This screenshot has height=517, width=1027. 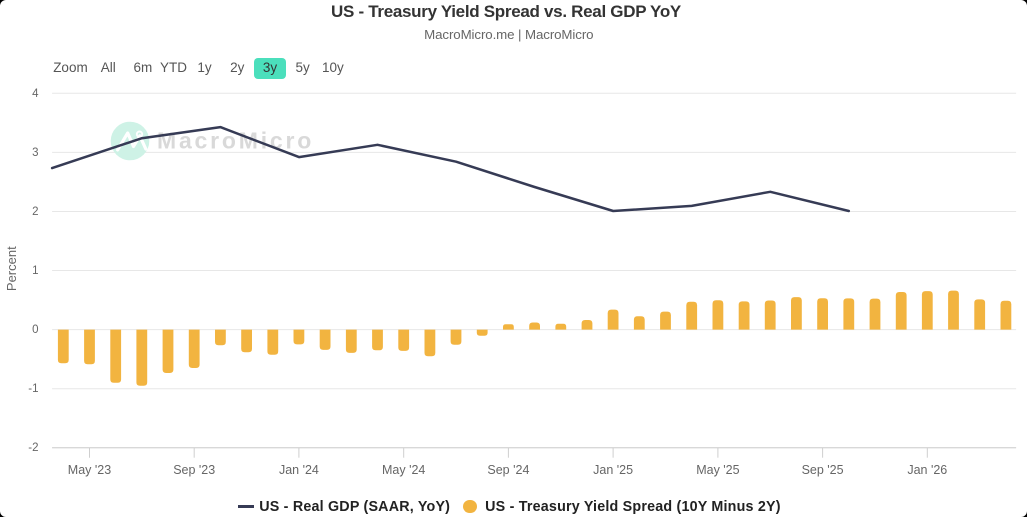 What do you see at coordinates (35, 271) in the screenshot?
I see `svg-text: 1` at bounding box center [35, 271].